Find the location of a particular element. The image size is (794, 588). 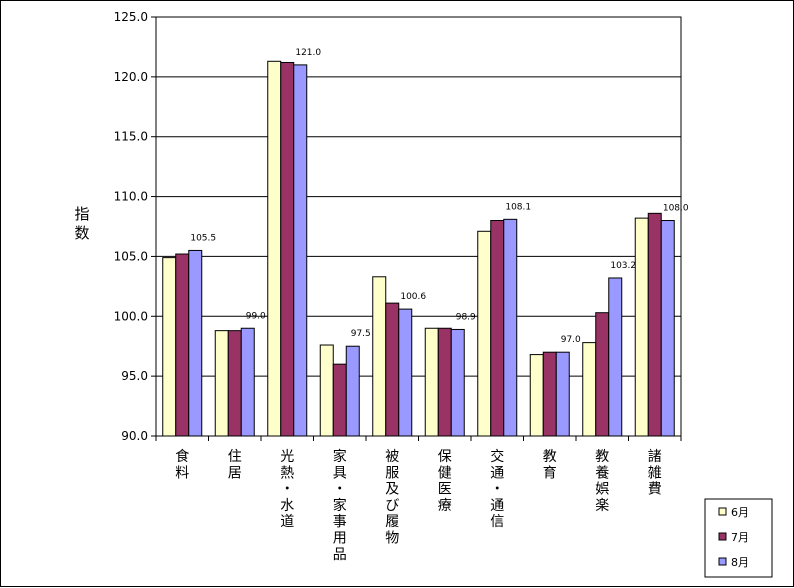

category-label: 交通・通信 is located at coordinates (497, 489).